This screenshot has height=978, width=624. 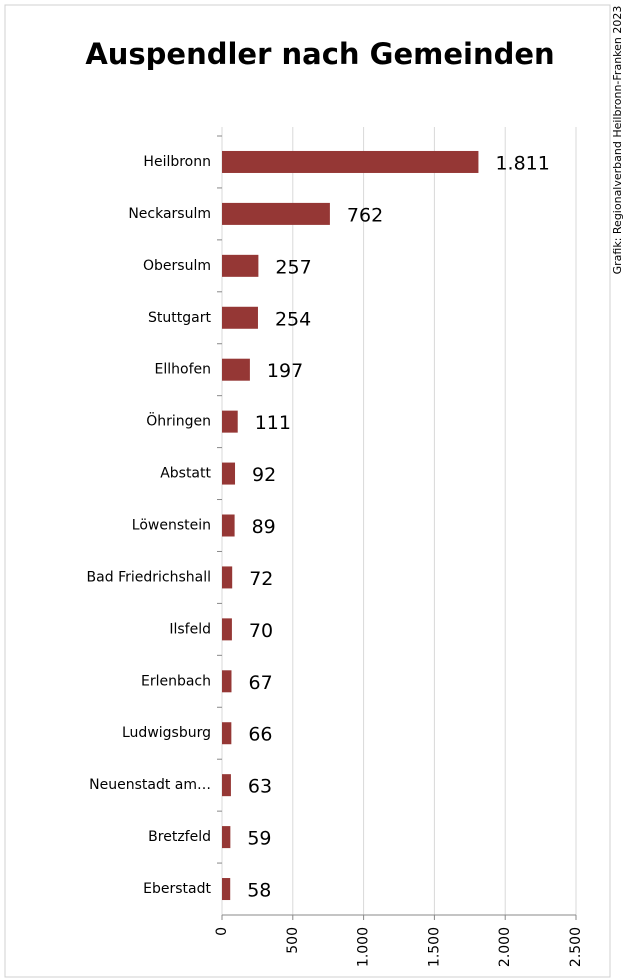 What do you see at coordinates (260, 683) in the screenshot?
I see `value-label: 67` at bounding box center [260, 683].